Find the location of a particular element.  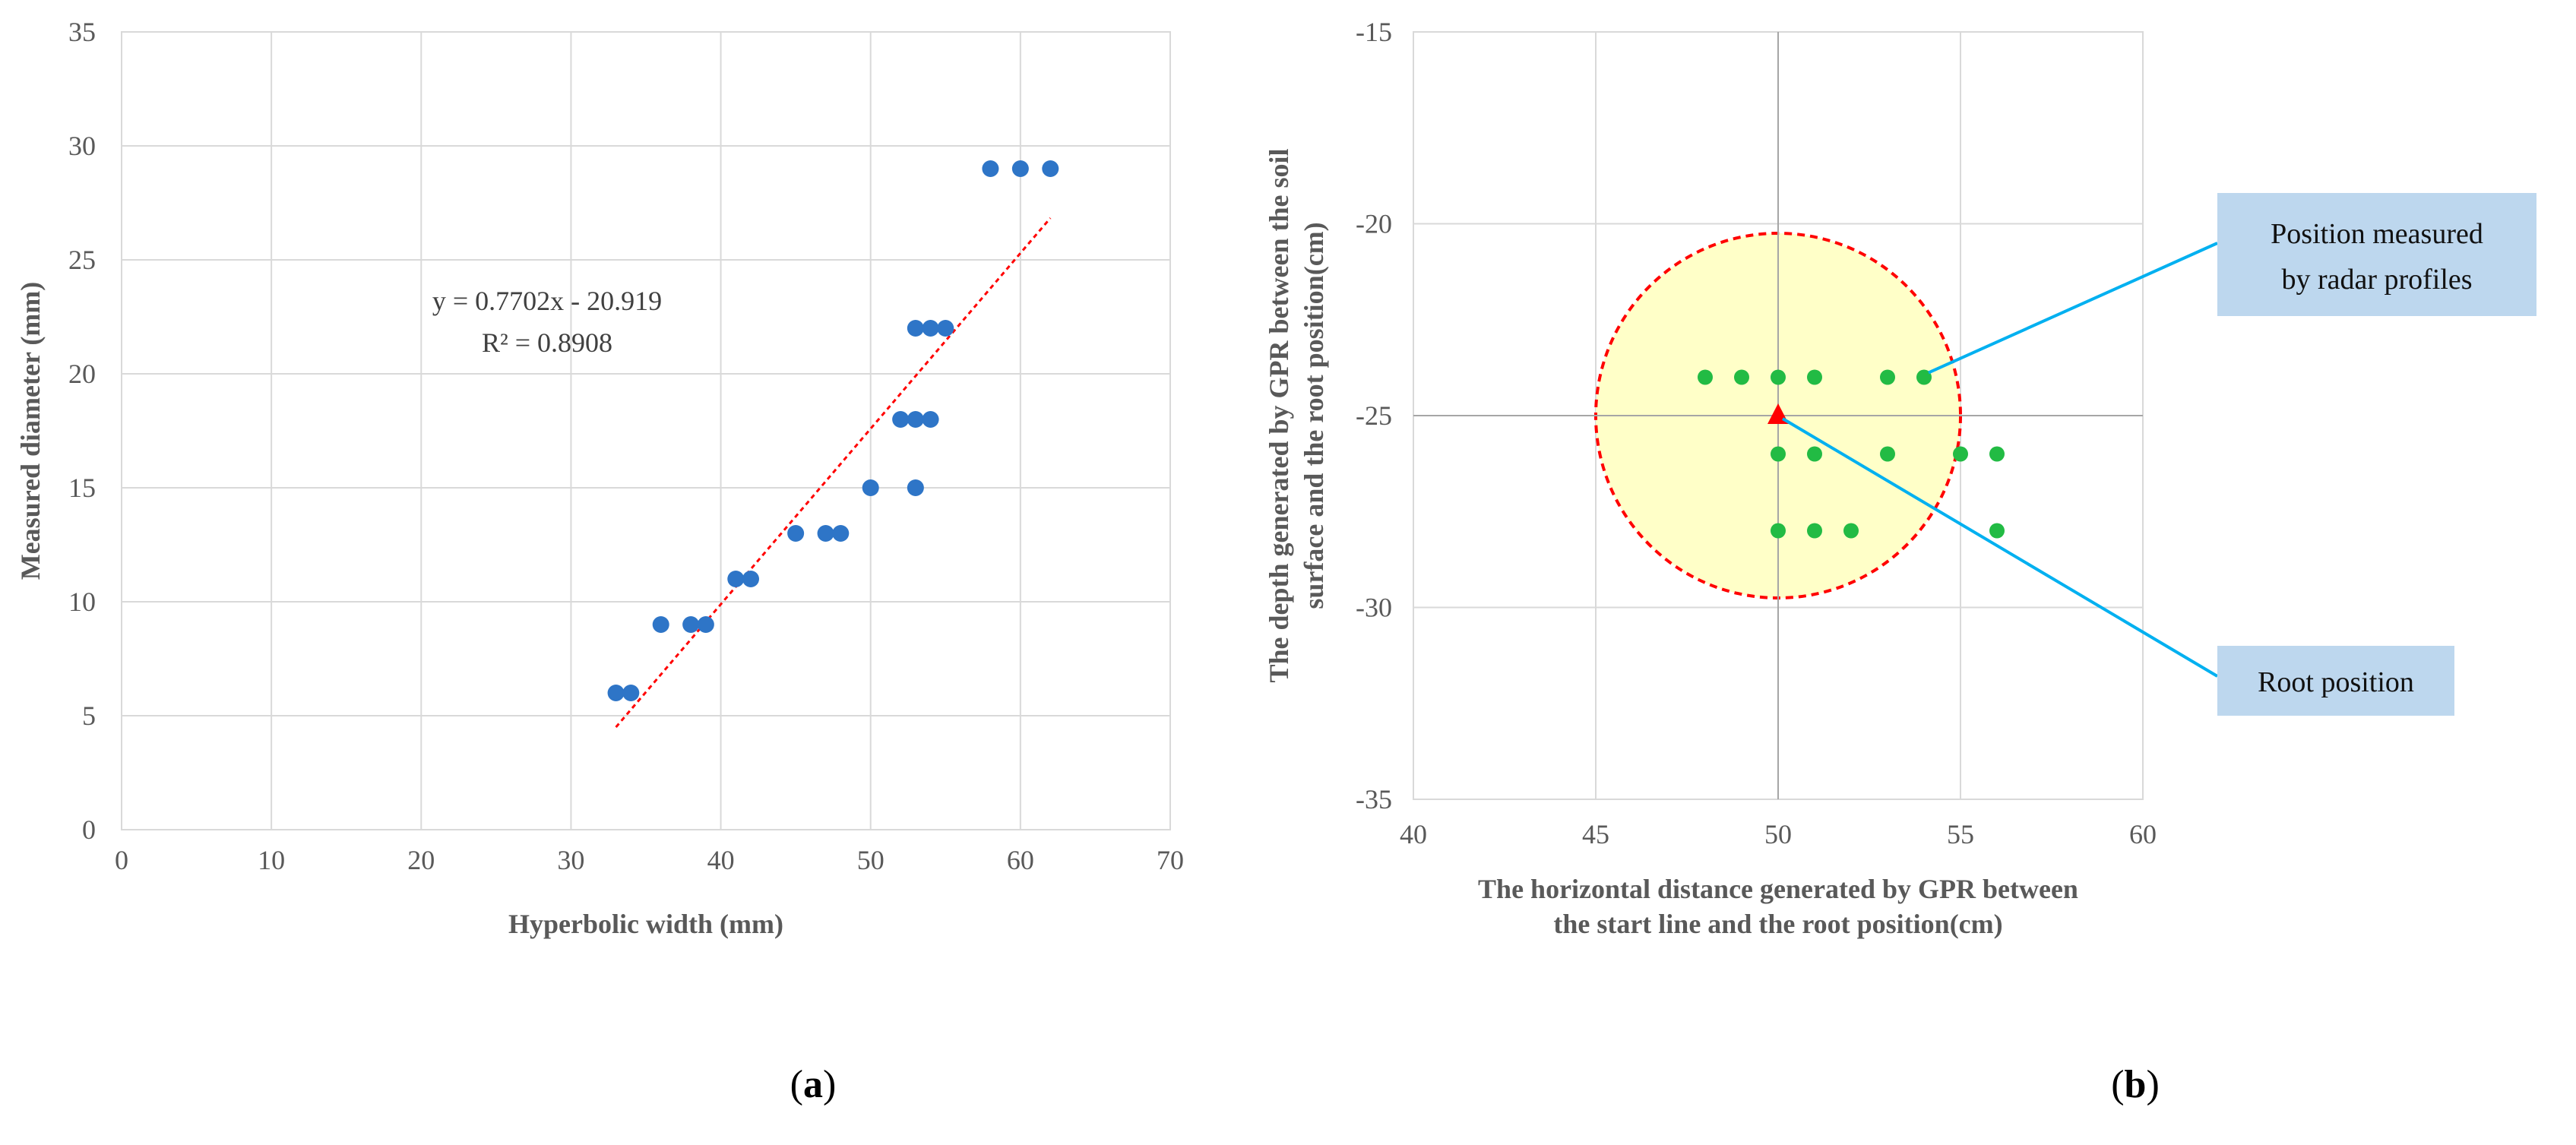

chart-b-x-tick: 40 is located at coordinates (1413, 834).